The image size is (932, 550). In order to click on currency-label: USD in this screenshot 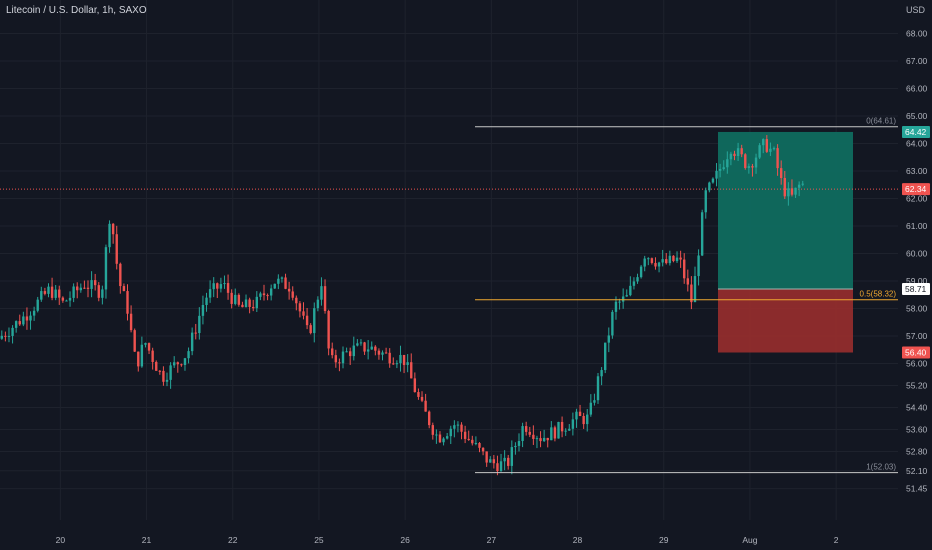, I will do `click(916, 10)`.